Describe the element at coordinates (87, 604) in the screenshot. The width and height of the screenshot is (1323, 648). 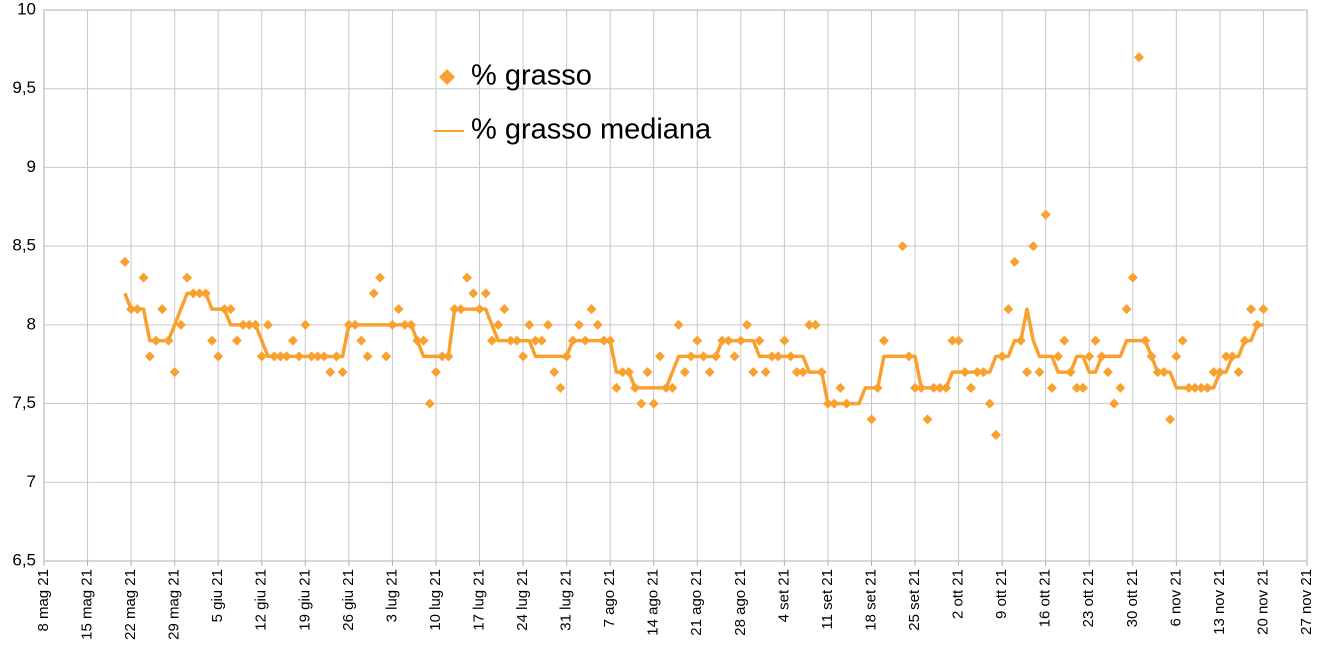
I see `x-tick-label: 15 mag 21` at that location.